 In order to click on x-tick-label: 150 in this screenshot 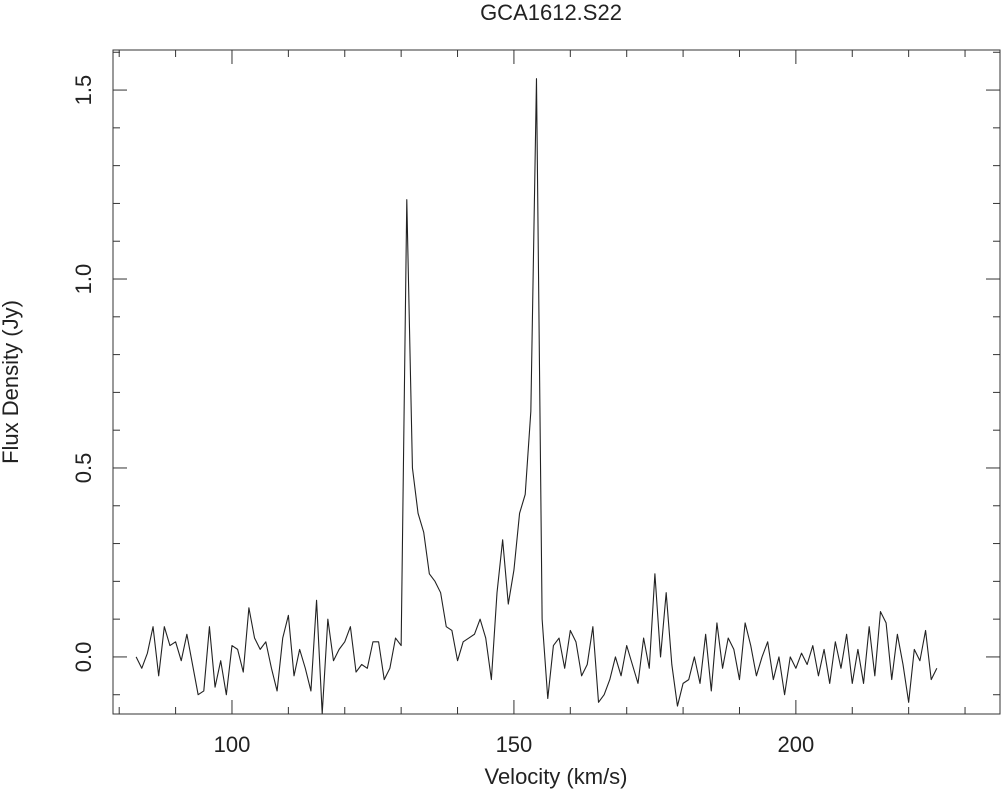, I will do `click(514, 744)`.